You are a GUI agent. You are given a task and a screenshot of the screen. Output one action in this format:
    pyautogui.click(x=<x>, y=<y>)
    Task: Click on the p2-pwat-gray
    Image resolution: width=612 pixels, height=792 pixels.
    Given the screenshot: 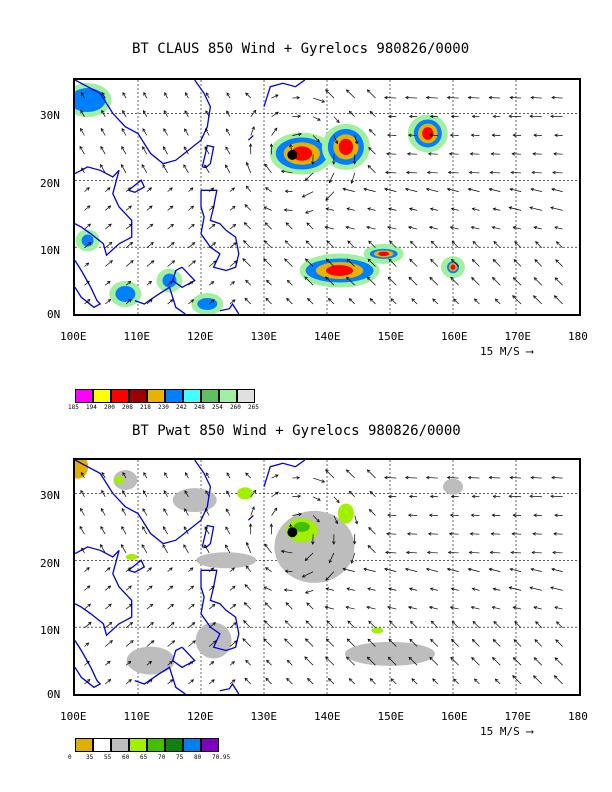 What is the action you would take?
    pyautogui.click(x=453, y=486)
    